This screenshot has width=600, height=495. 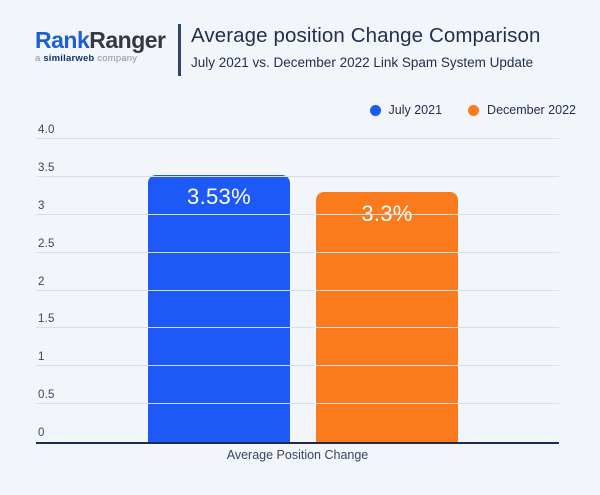 I want to click on header-divider, so click(x=179, y=50).